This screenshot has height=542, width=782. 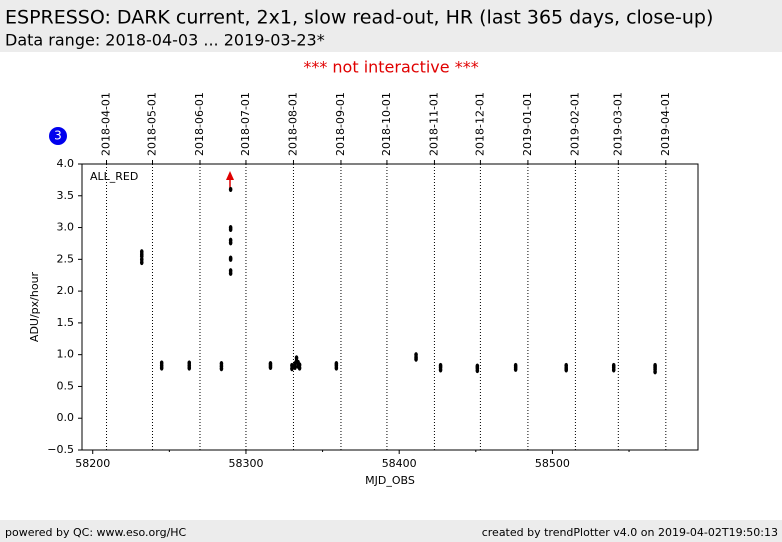 What do you see at coordinates (399, 463) in the screenshot?
I see `x-tick-label: 58400` at bounding box center [399, 463].